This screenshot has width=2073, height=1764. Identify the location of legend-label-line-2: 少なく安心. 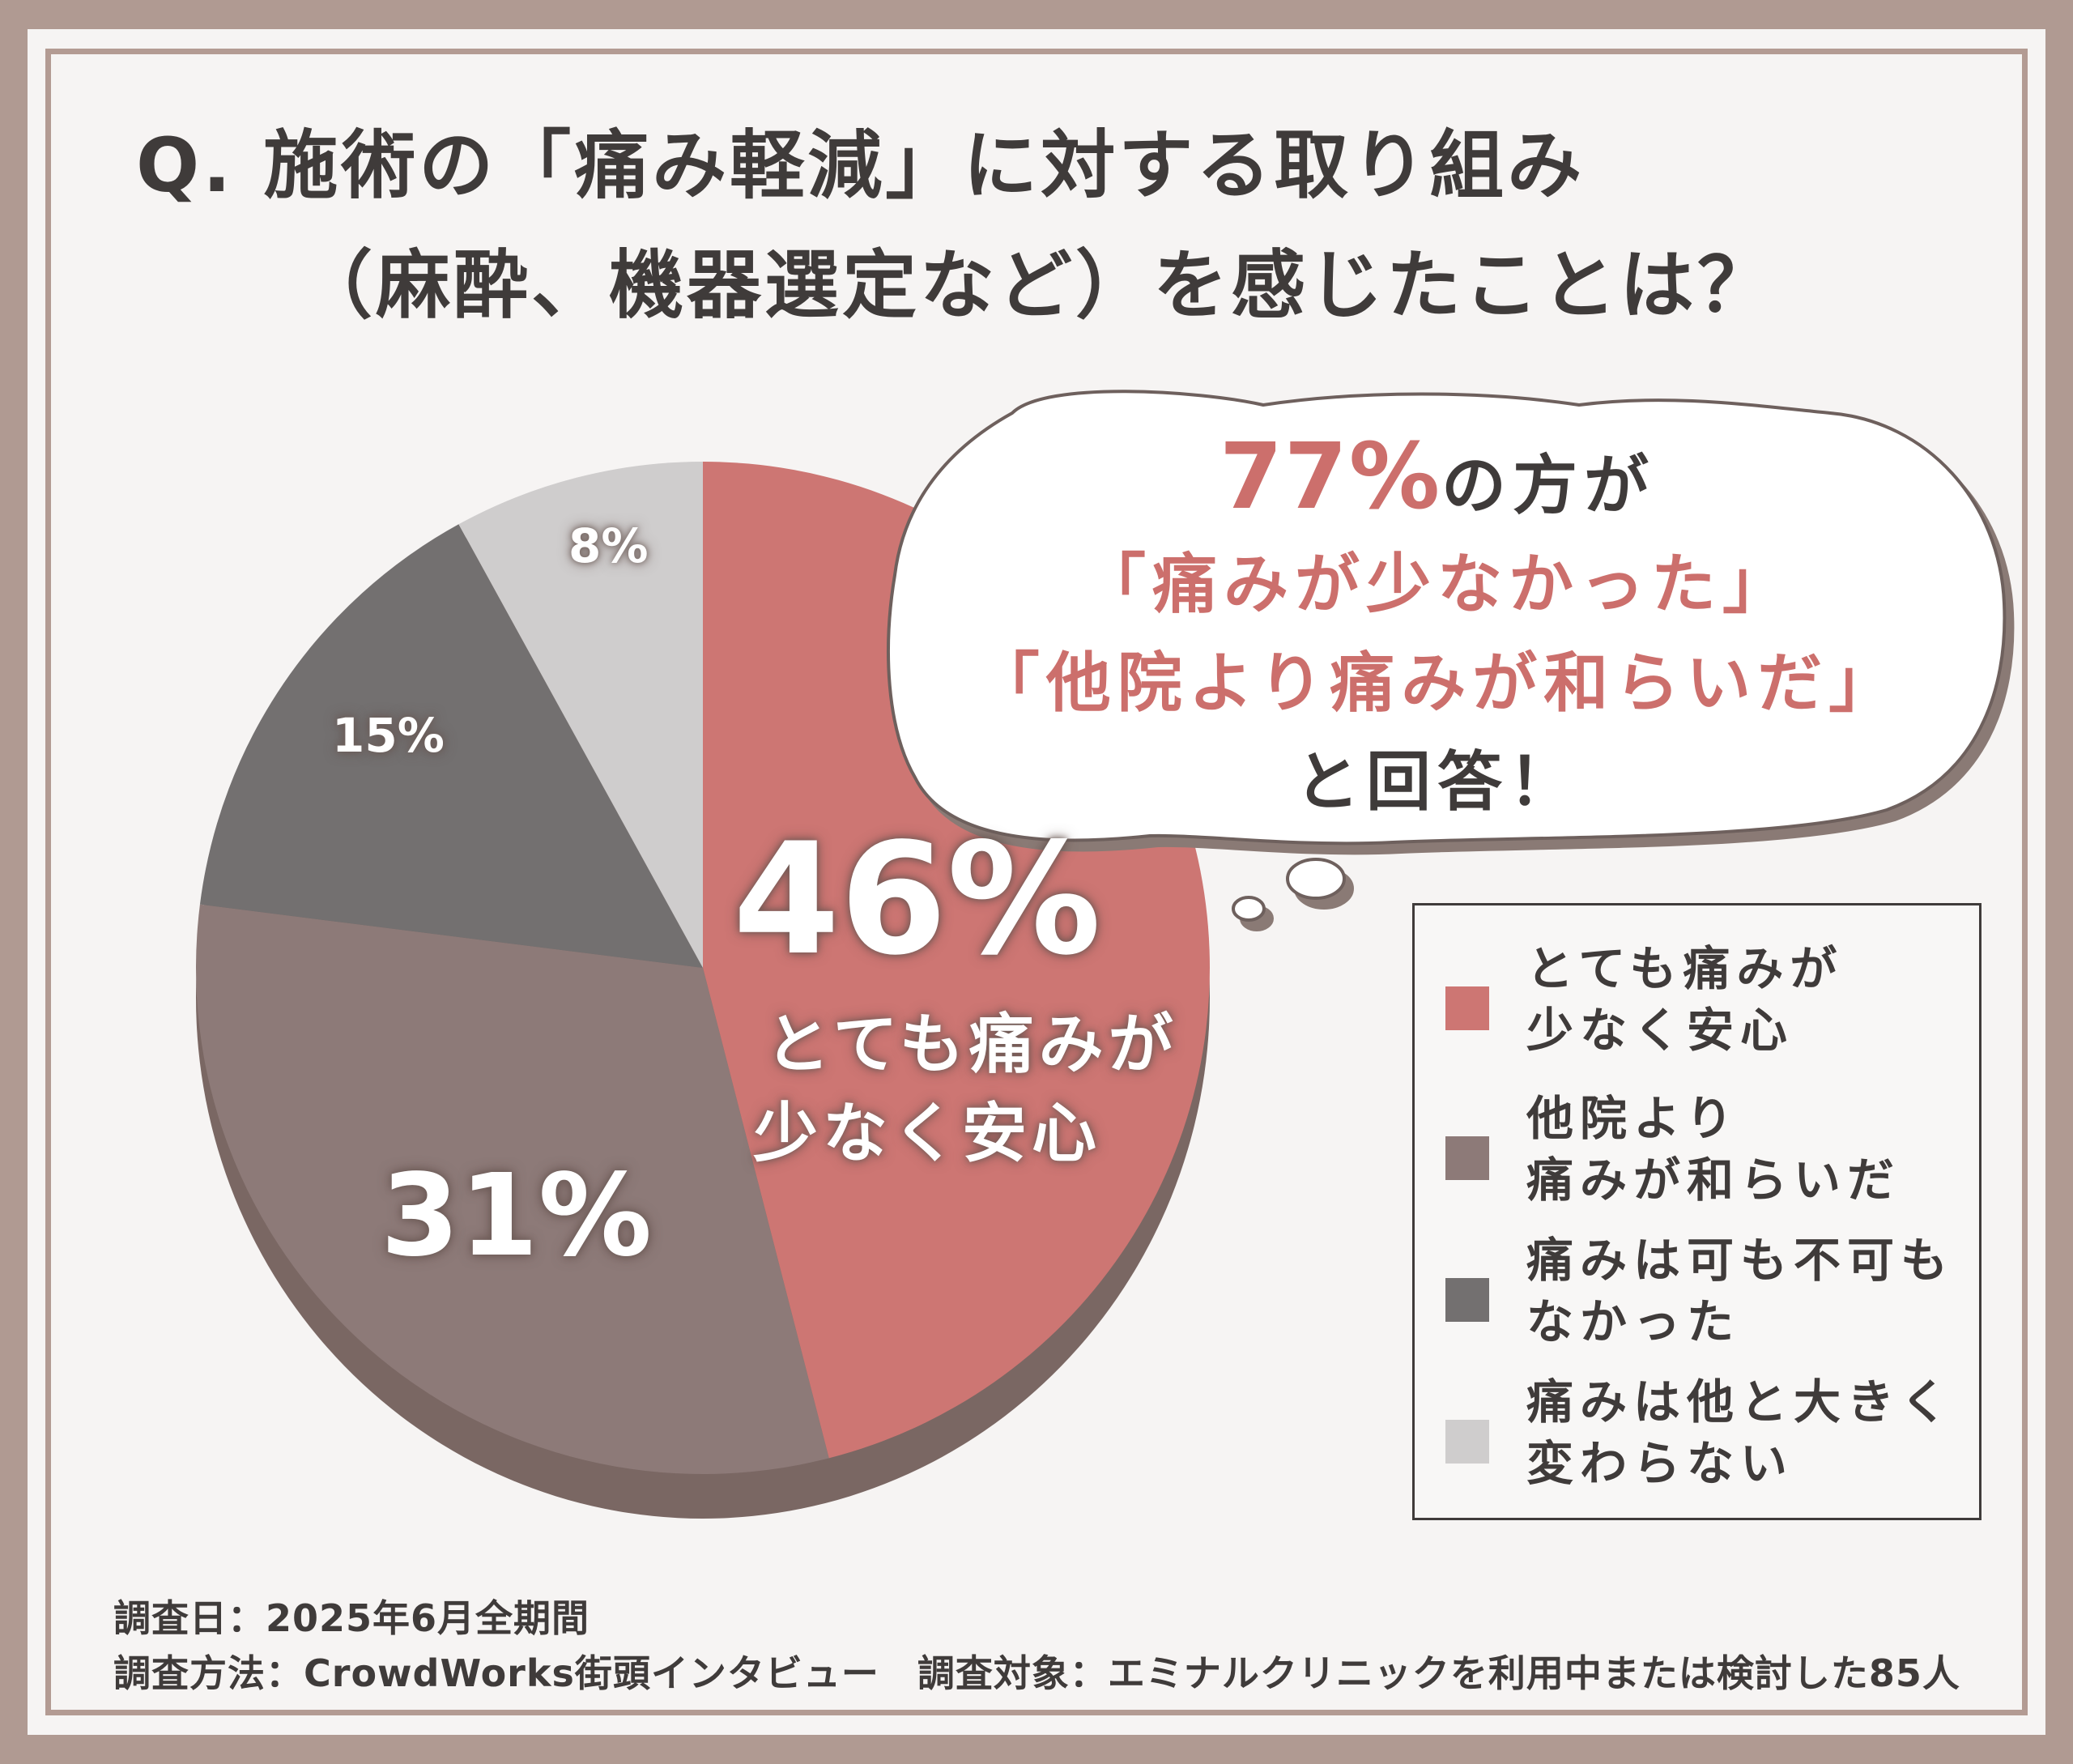
(1660, 1030).